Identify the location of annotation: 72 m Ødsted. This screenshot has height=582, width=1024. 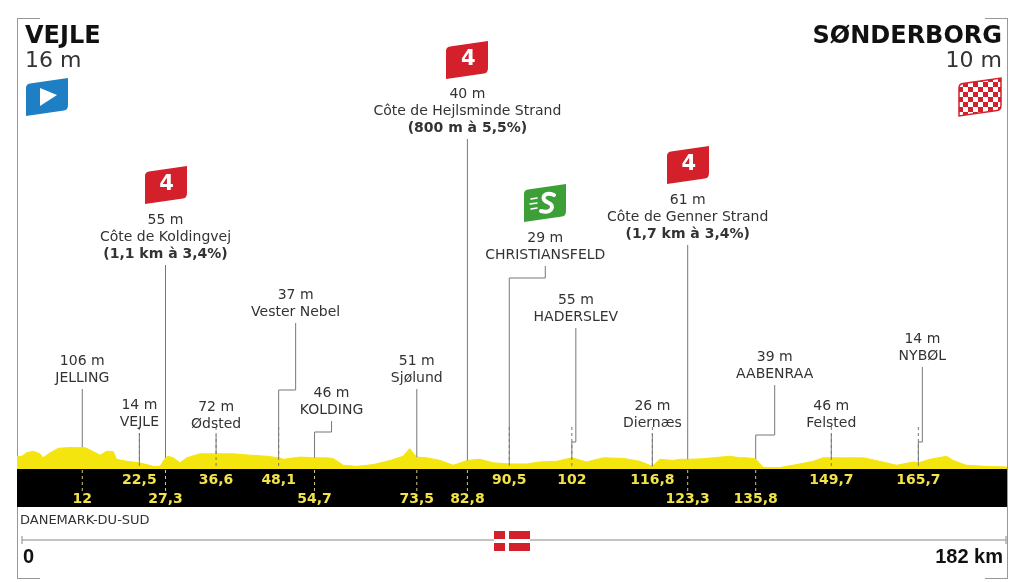
(216, 414).